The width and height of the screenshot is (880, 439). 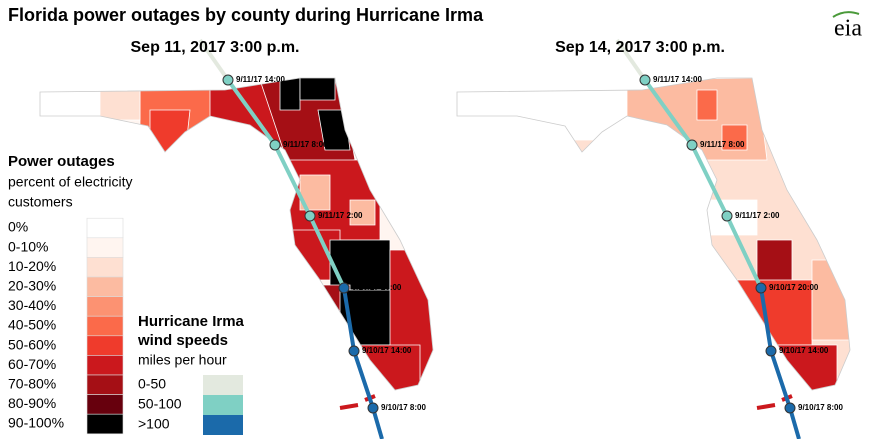 What do you see at coordinates (70, 182) in the screenshot?
I see `legend-subtitle: percent of electricity` at bounding box center [70, 182].